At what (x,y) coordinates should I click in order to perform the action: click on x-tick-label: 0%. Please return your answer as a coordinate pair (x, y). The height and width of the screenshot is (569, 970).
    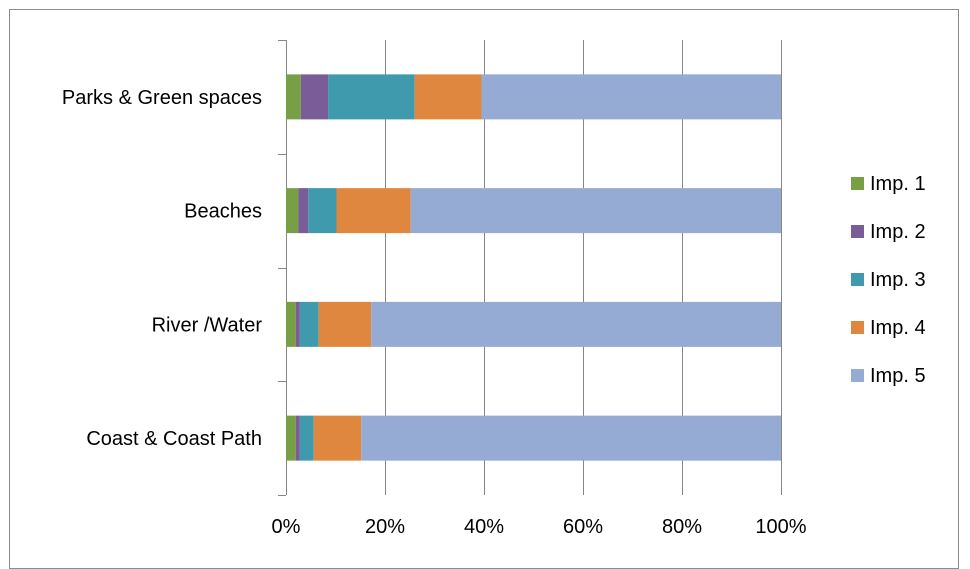
    Looking at the image, I should click on (286, 527).